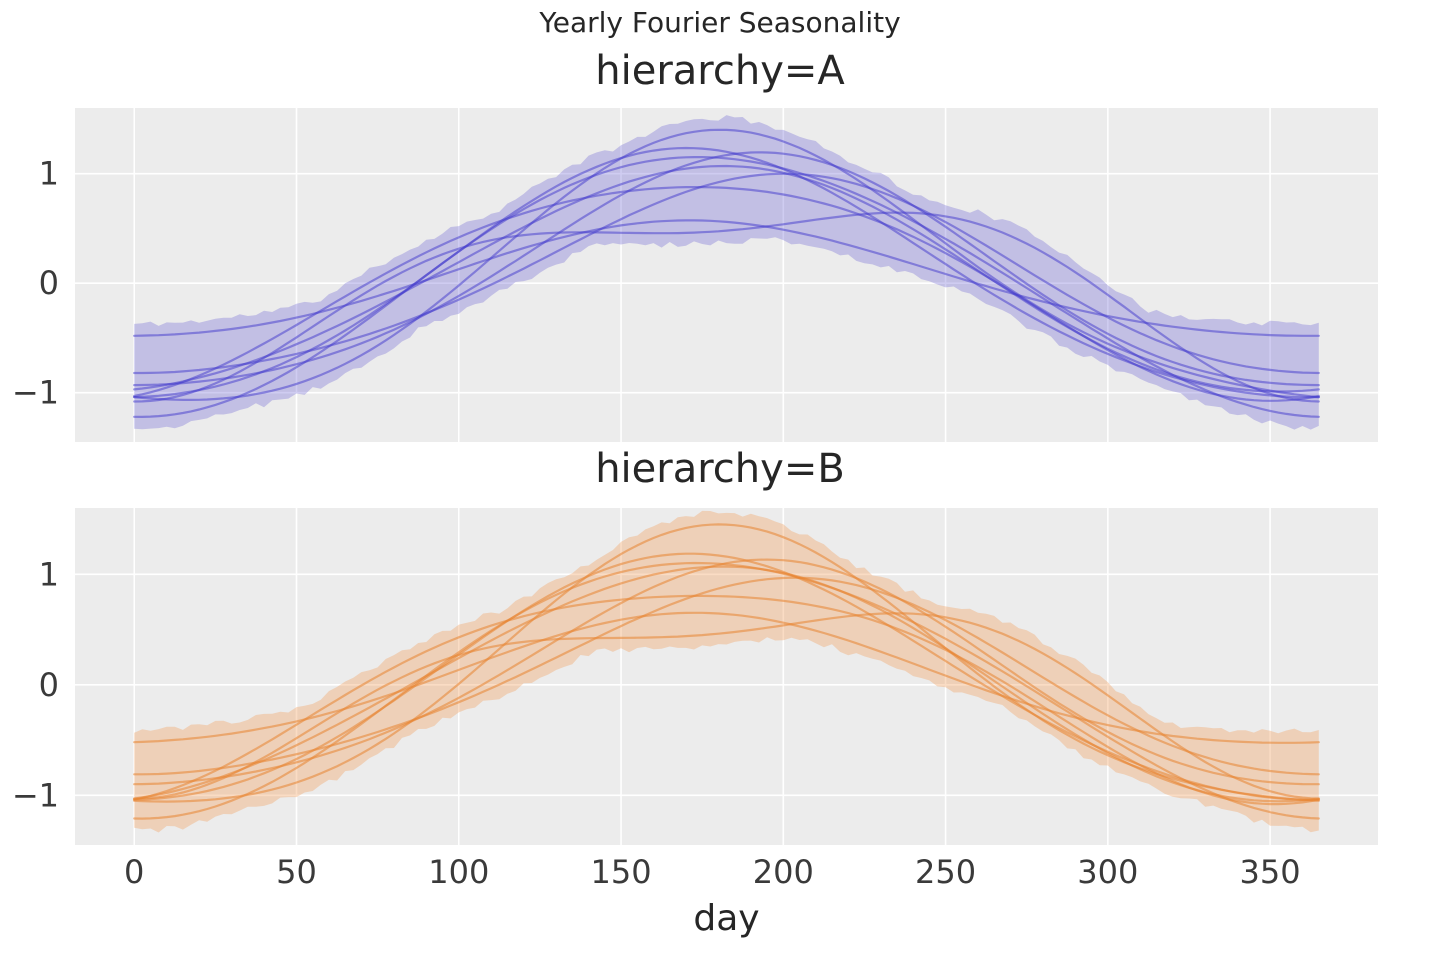  I want to click on x-axis-label: day, so click(726, 918).